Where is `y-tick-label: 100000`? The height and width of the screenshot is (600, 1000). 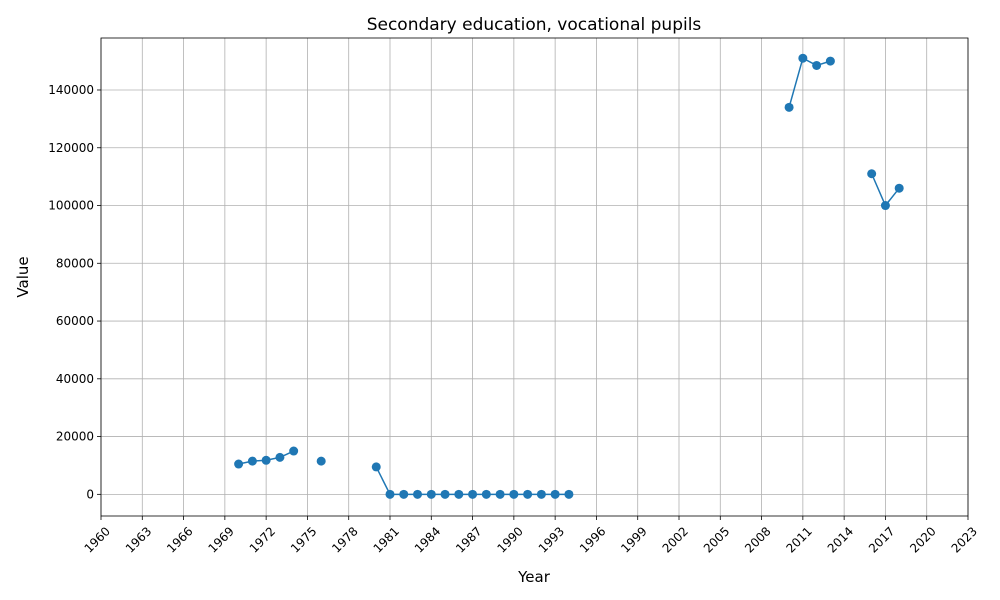
y-tick-label: 100000 is located at coordinates (71, 206).